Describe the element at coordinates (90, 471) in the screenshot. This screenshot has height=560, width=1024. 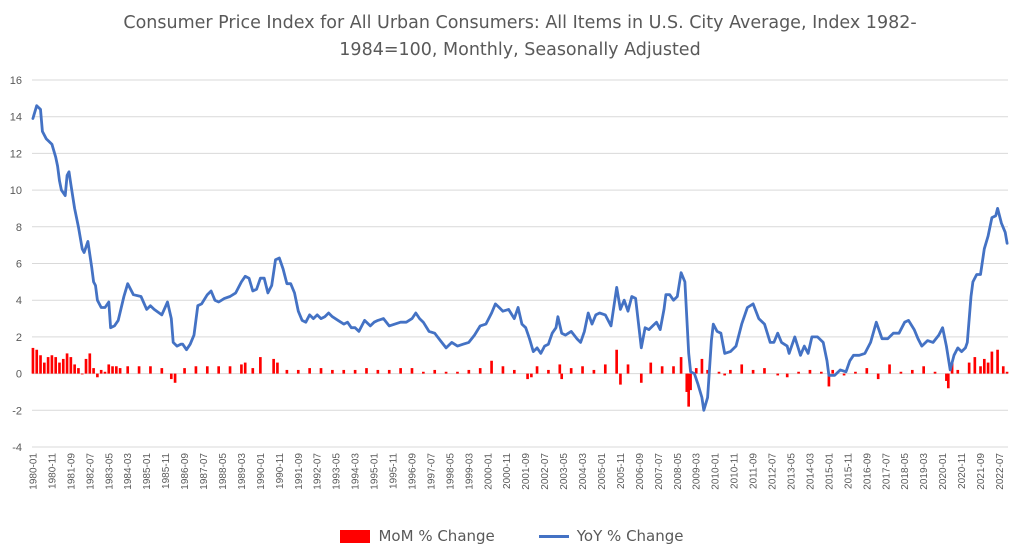
I see `x-tick-label: 1982-07` at that location.